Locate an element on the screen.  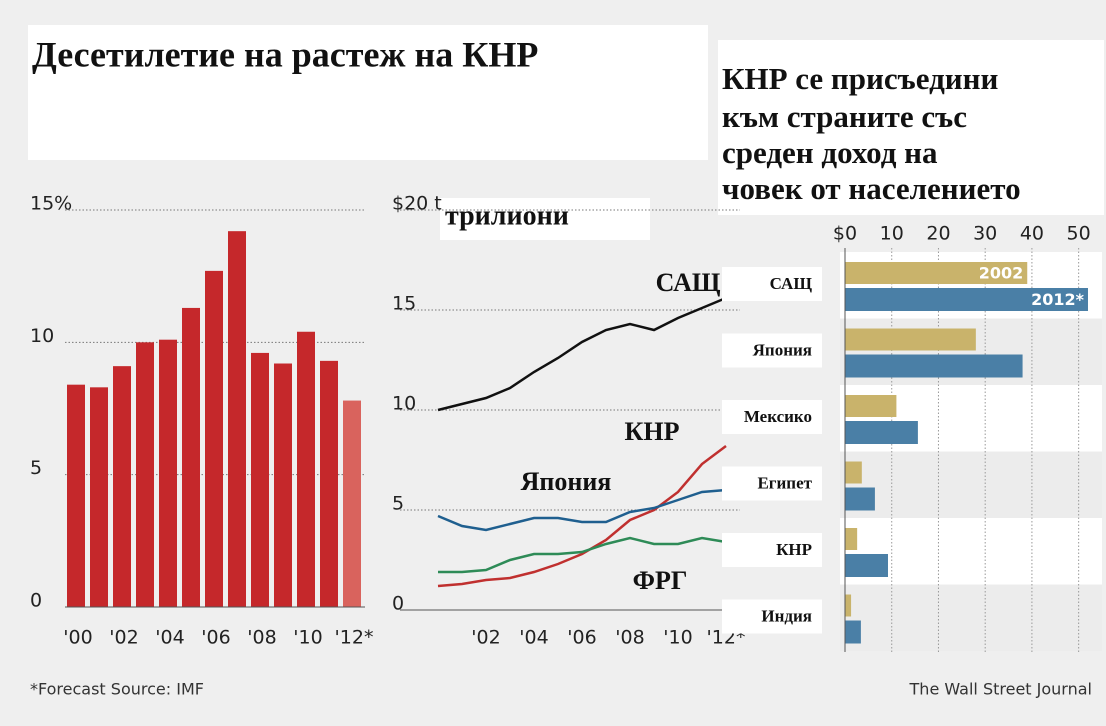
y-tick-label: Япония is located at coordinates (782, 349).